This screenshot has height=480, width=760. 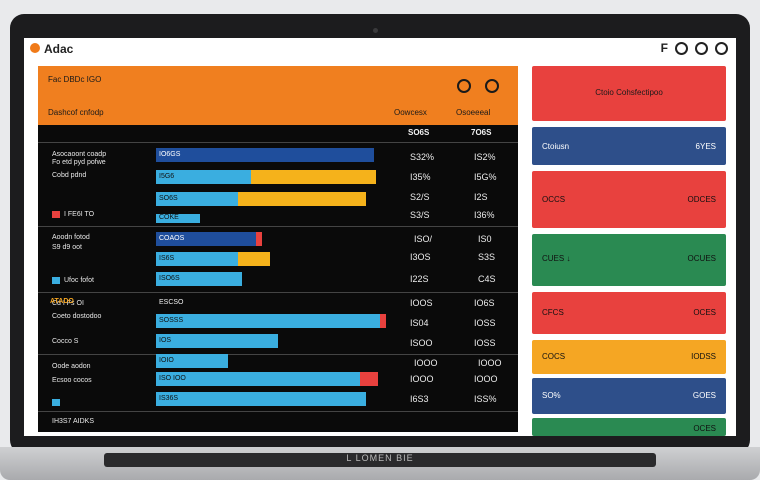 What do you see at coordinates (492, 86) in the screenshot?
I see `chart-icon` at bounding box center [492, 86].